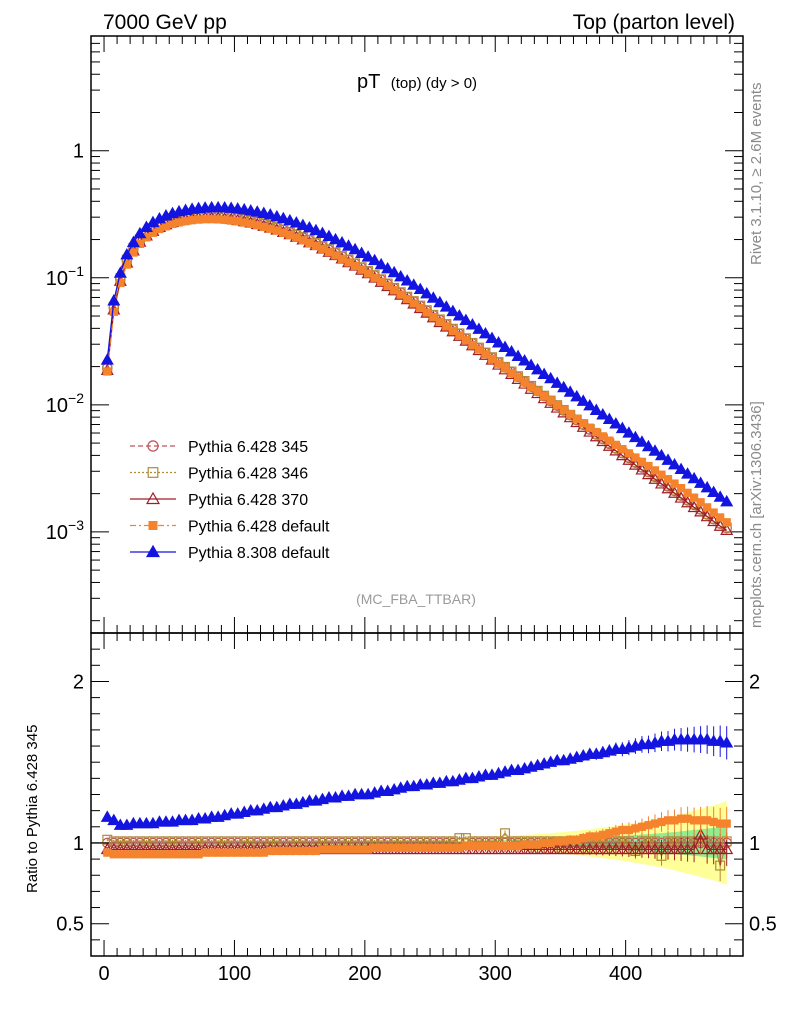 The width and height of the screenshot is (786, 1029). Describe the element at coordinates (107, 816) in the screenshot. I see `ratio-point-p8def` at that location.